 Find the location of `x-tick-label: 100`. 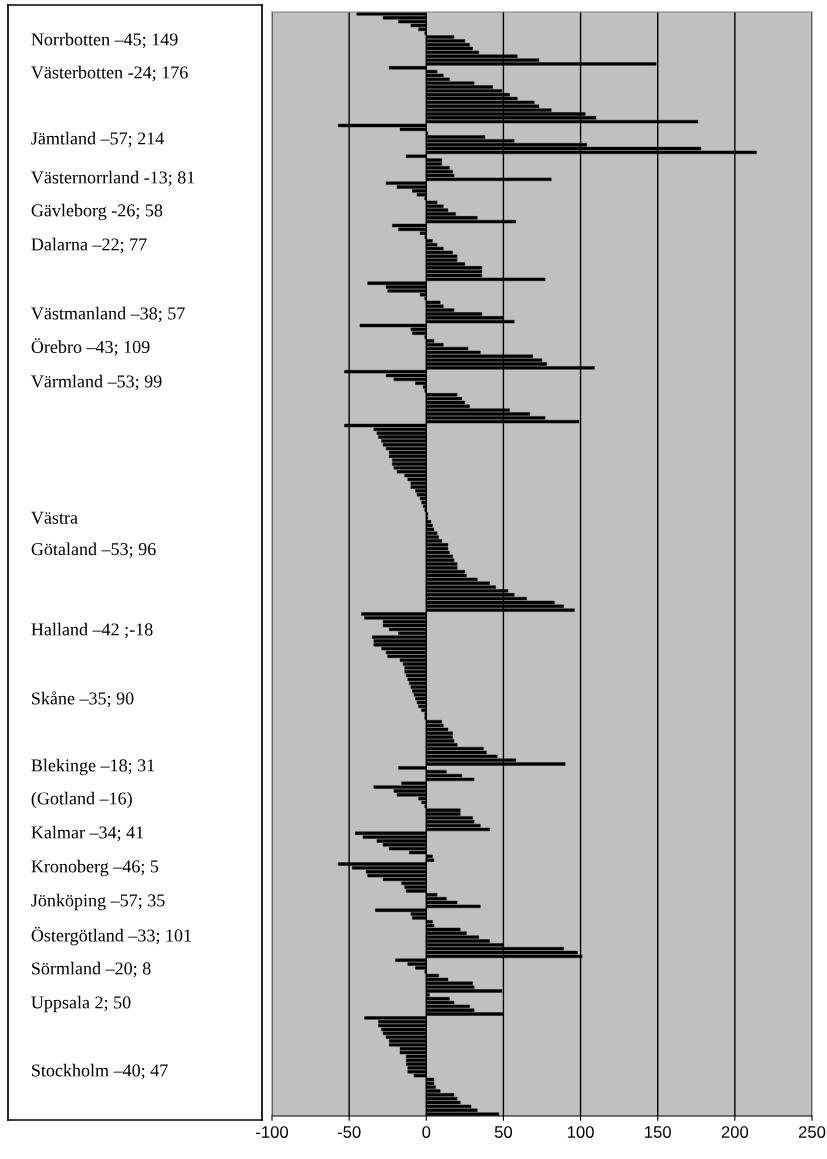

x-tick-label: 100 is located at coordinates (580, 1132).